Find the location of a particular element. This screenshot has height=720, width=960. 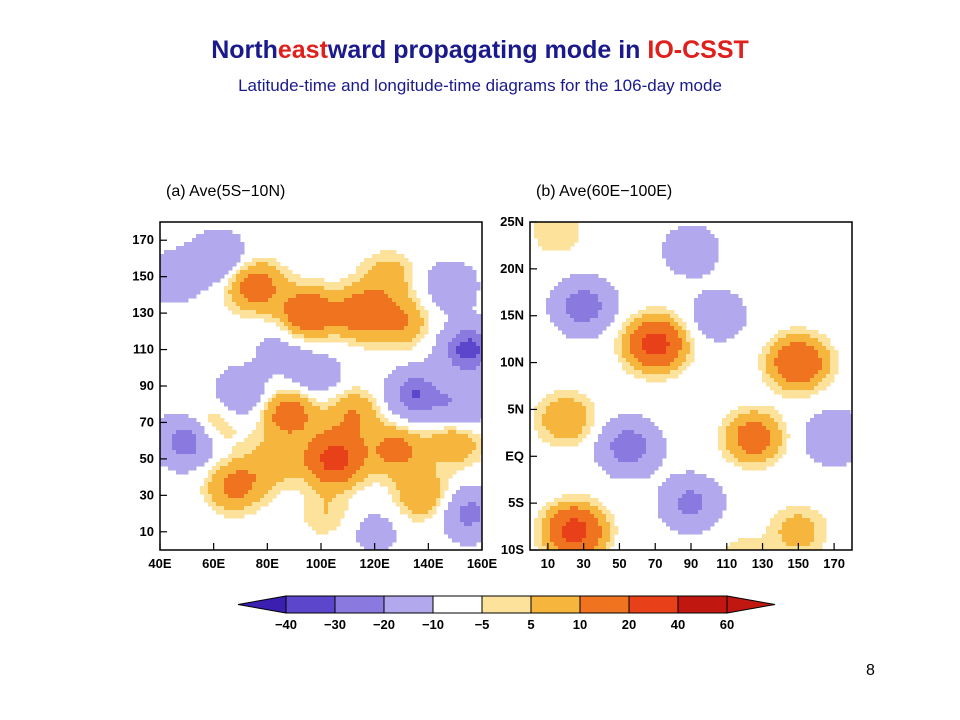

title-part-1: east is located at coordinates (302, 50).